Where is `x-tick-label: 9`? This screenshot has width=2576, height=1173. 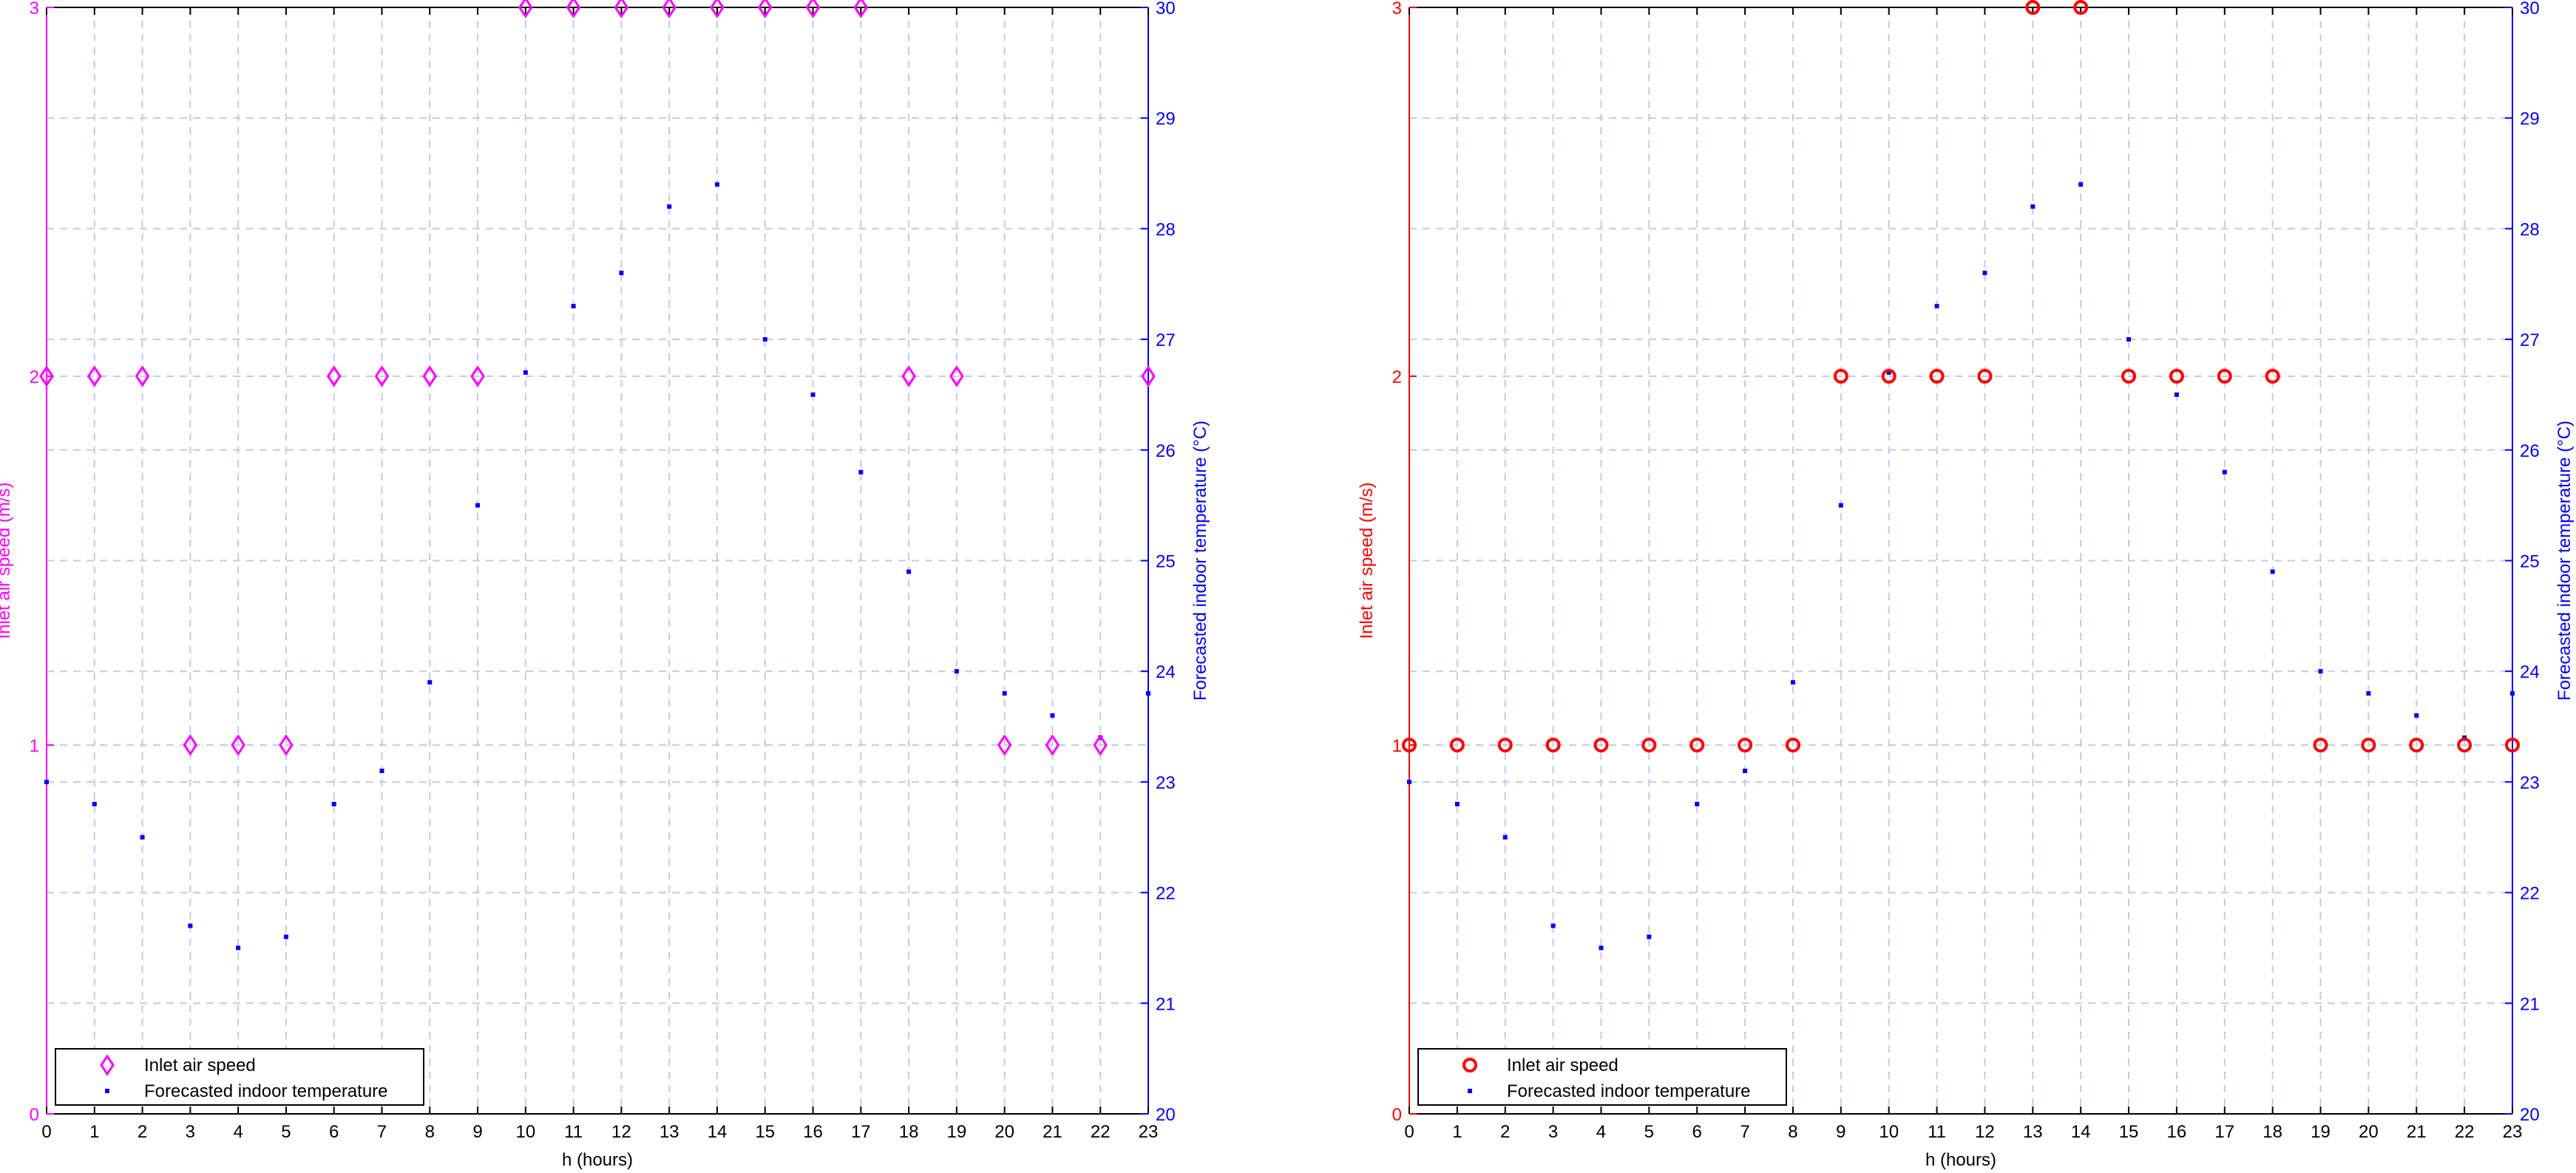 x-tick-label: 9 is located at coordinates (1840, 1132).